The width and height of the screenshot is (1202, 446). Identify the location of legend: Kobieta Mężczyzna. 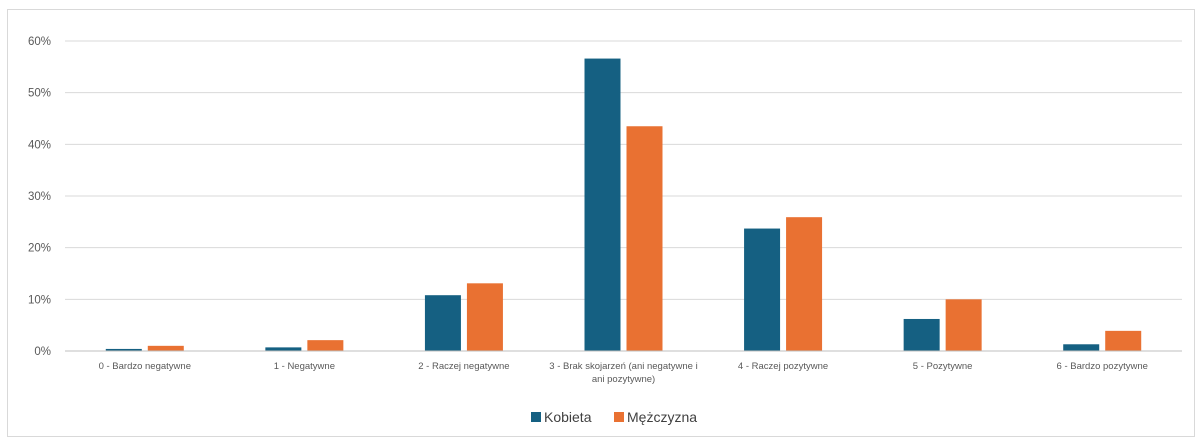
(614, 417).